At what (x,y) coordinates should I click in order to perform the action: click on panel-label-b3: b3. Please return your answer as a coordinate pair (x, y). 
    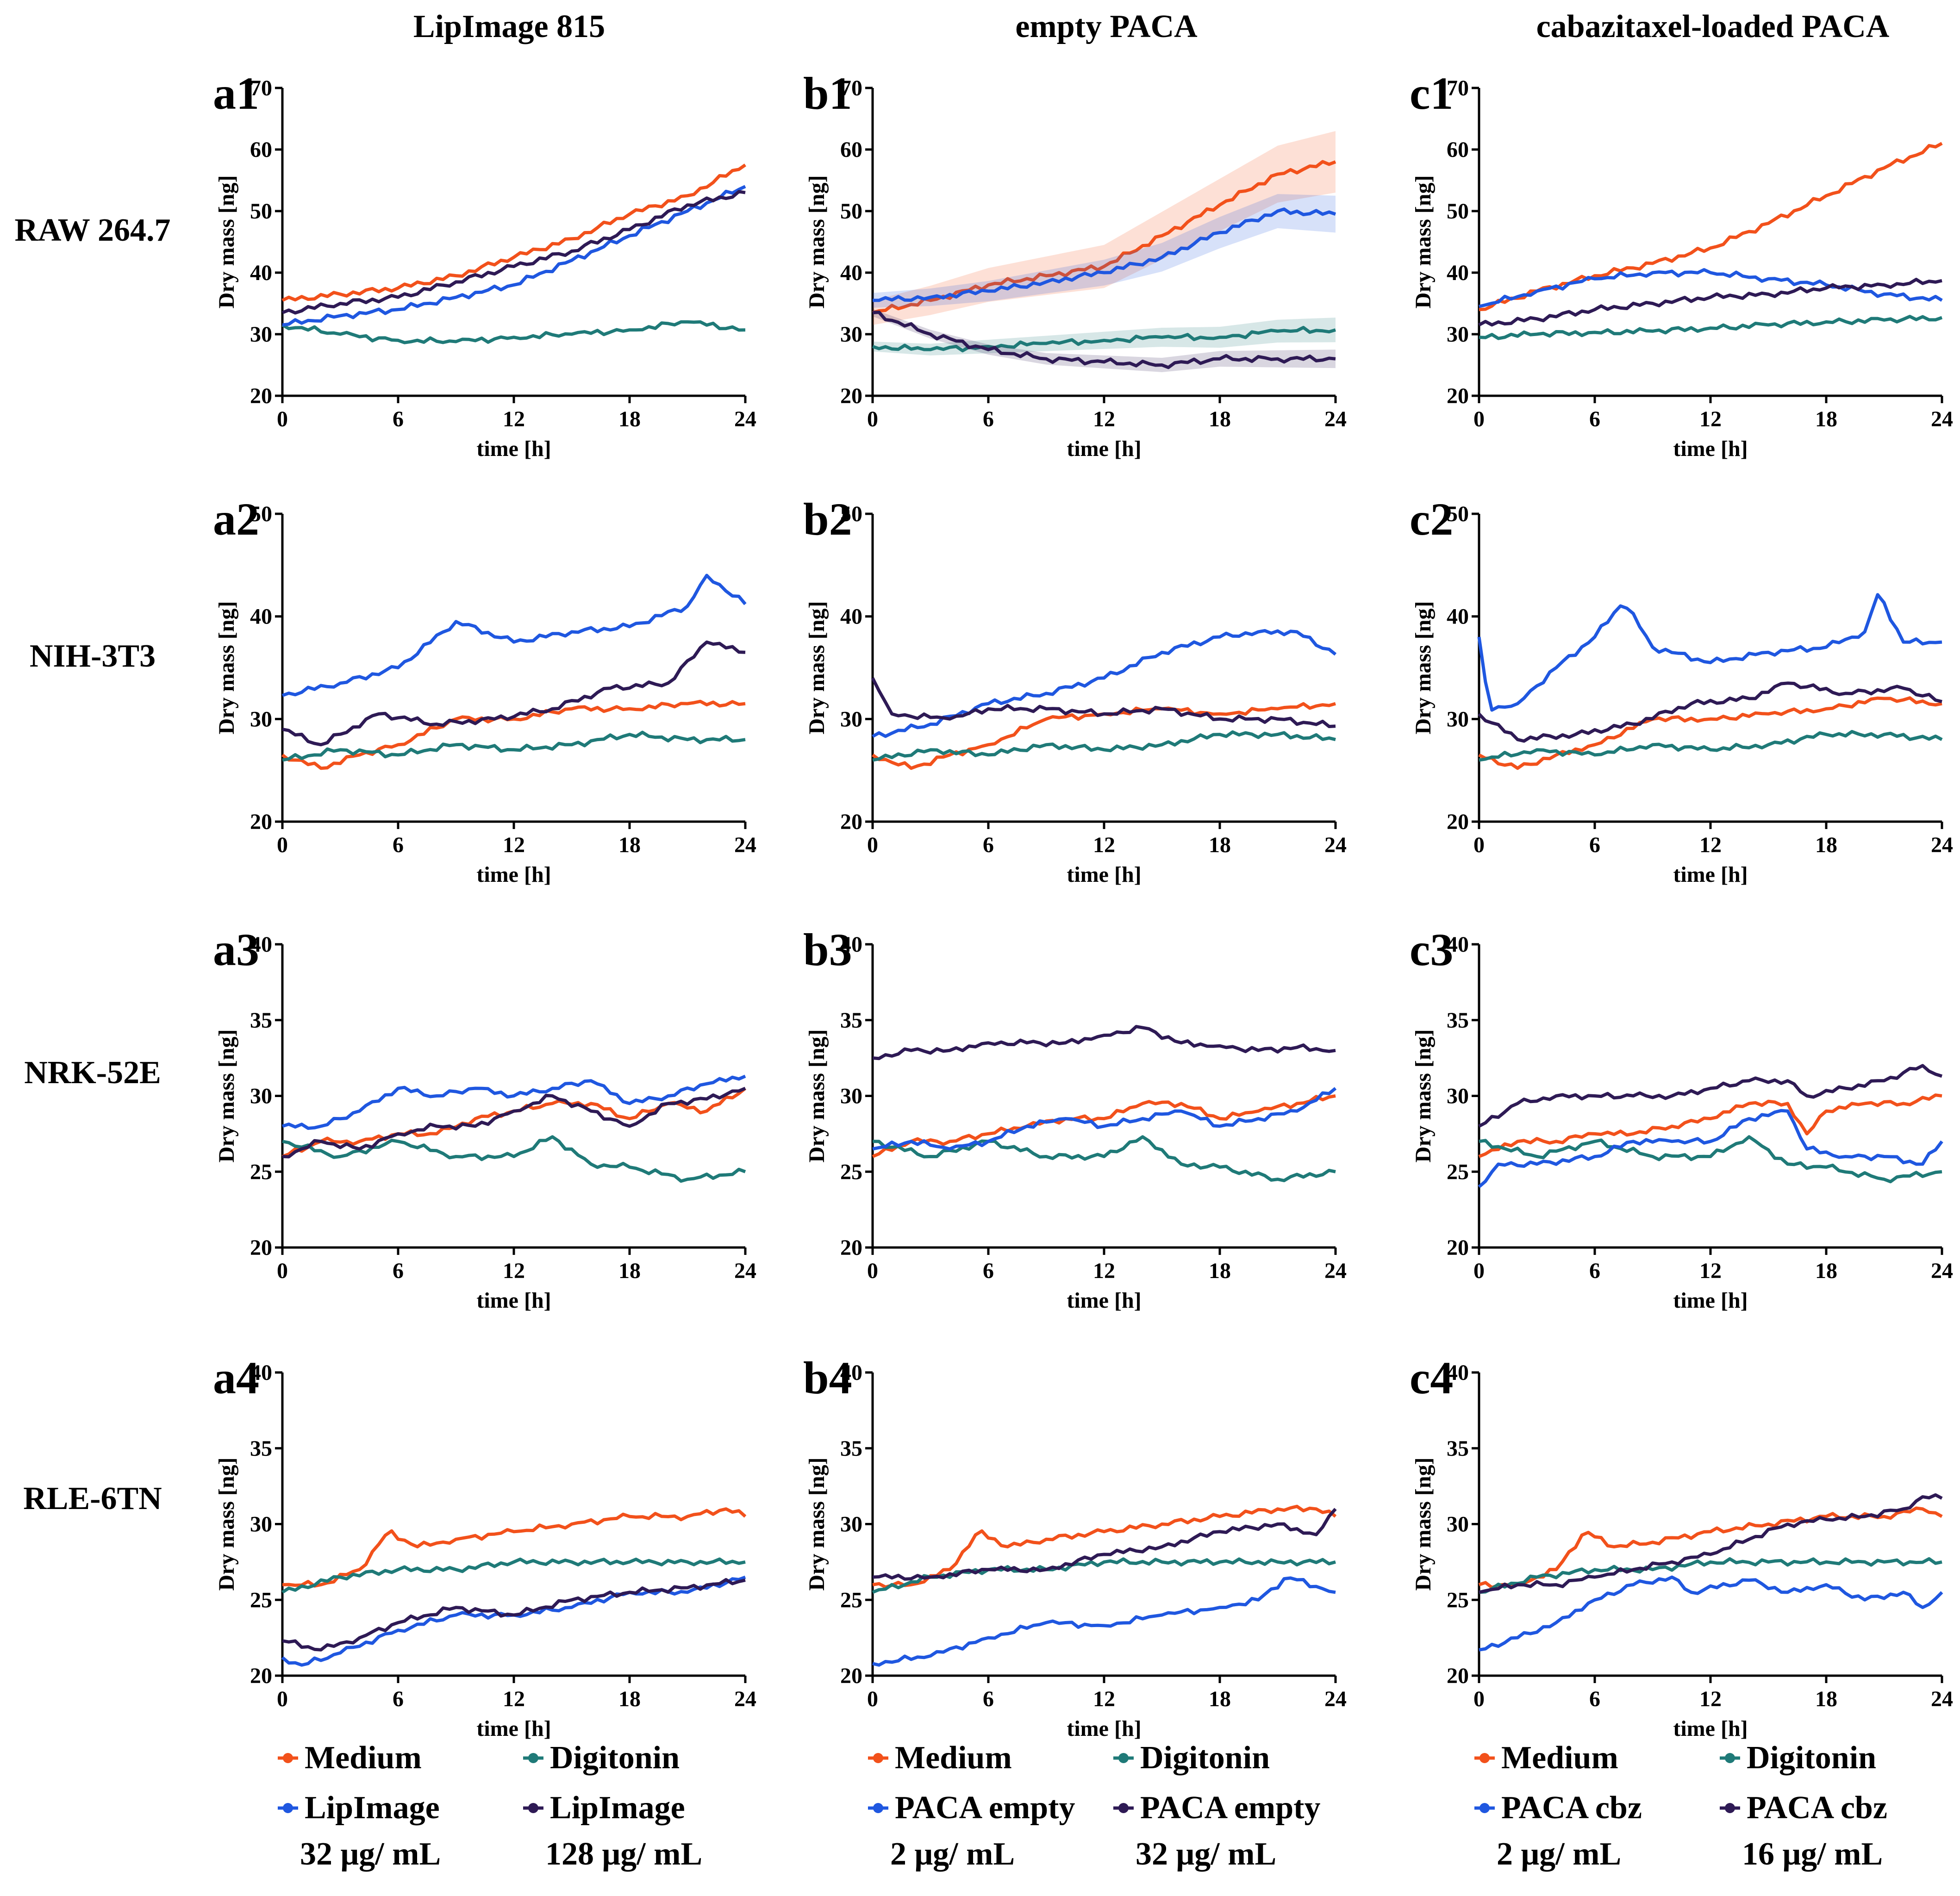
    Looking at the image, I should click on (827, 949).